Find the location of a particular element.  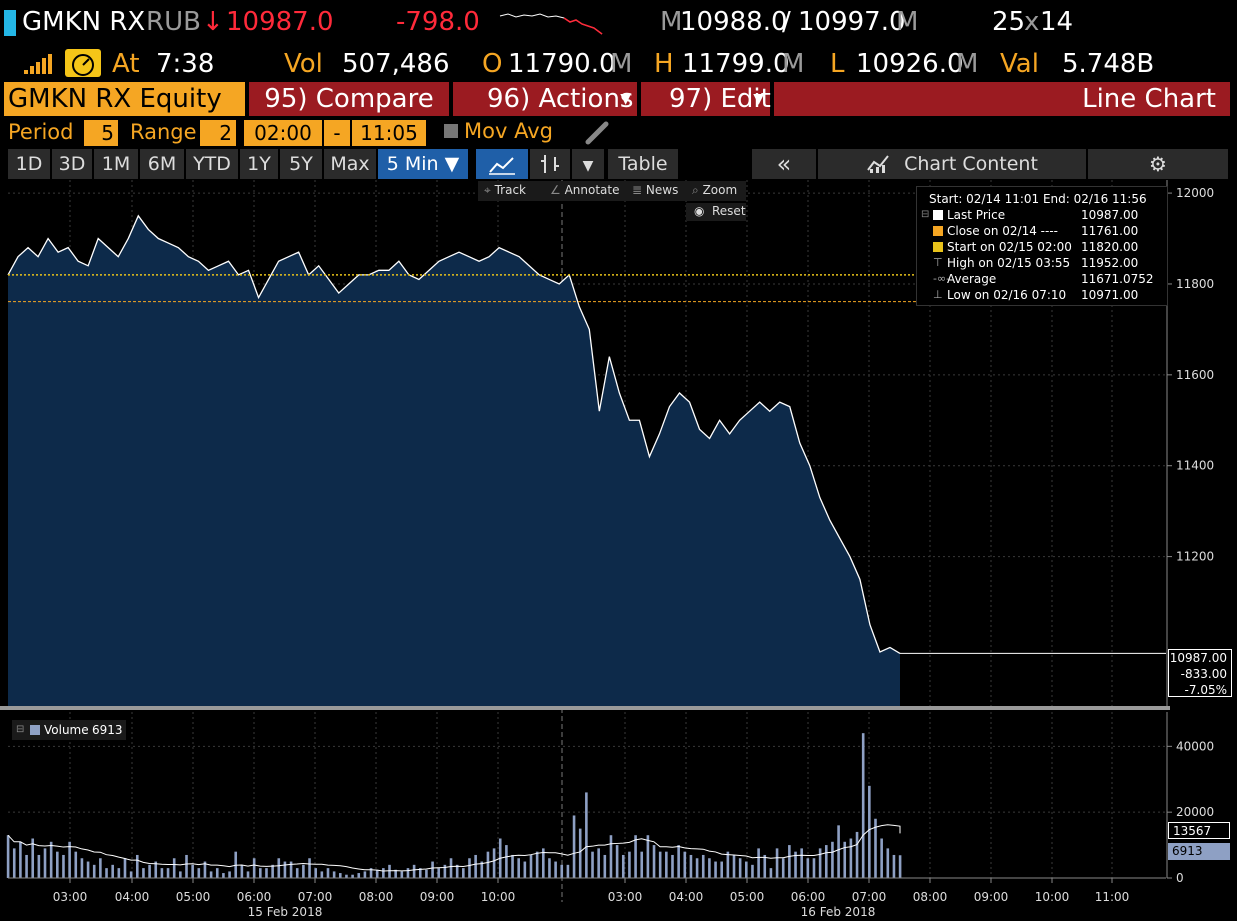

tab-1y: 1Y is located at coordinates (259, 164).